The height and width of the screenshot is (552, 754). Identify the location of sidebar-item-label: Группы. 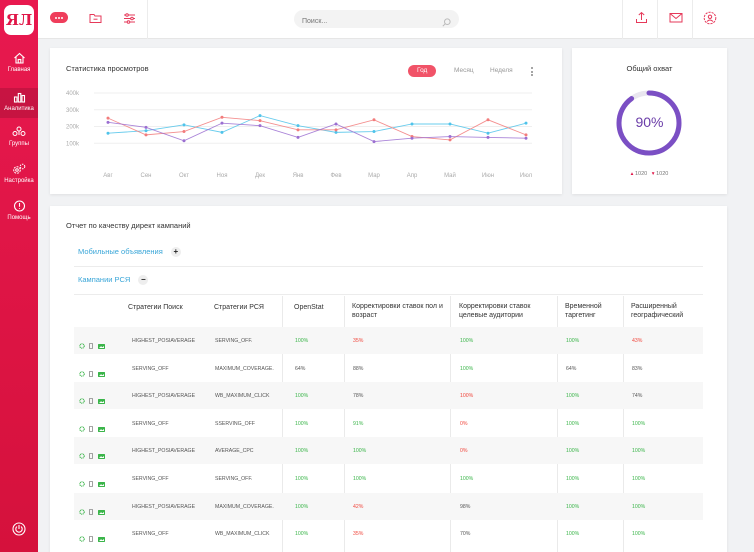
(19, 144).